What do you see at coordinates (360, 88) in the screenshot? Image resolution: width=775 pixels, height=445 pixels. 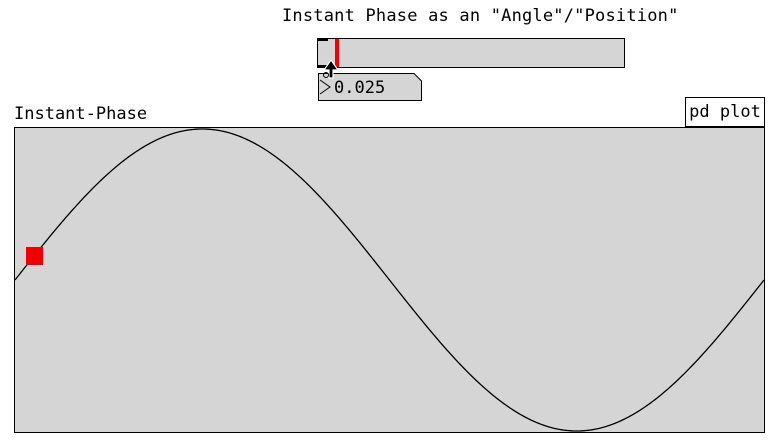 I see `number-box-value: 0.025` at bounding box center [360, 88].